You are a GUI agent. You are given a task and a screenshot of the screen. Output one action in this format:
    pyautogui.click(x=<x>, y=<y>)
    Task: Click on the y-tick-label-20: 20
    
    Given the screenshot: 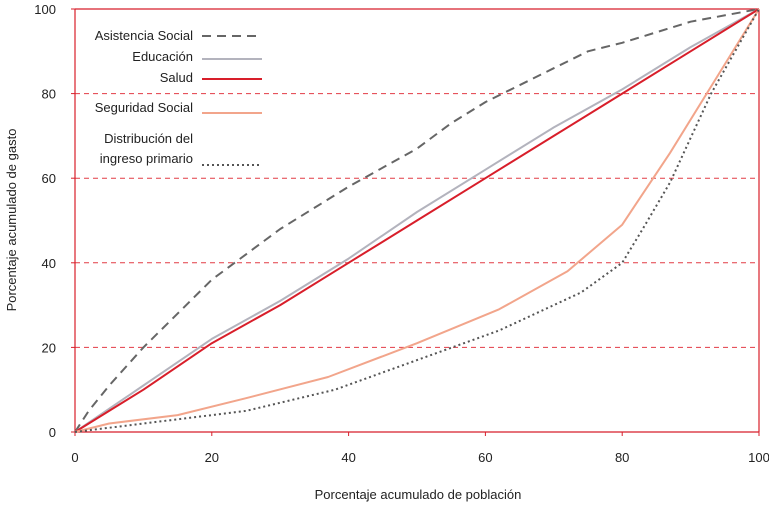 What is the action you would take?
    pyautogui.click(x=49, y=347)
    